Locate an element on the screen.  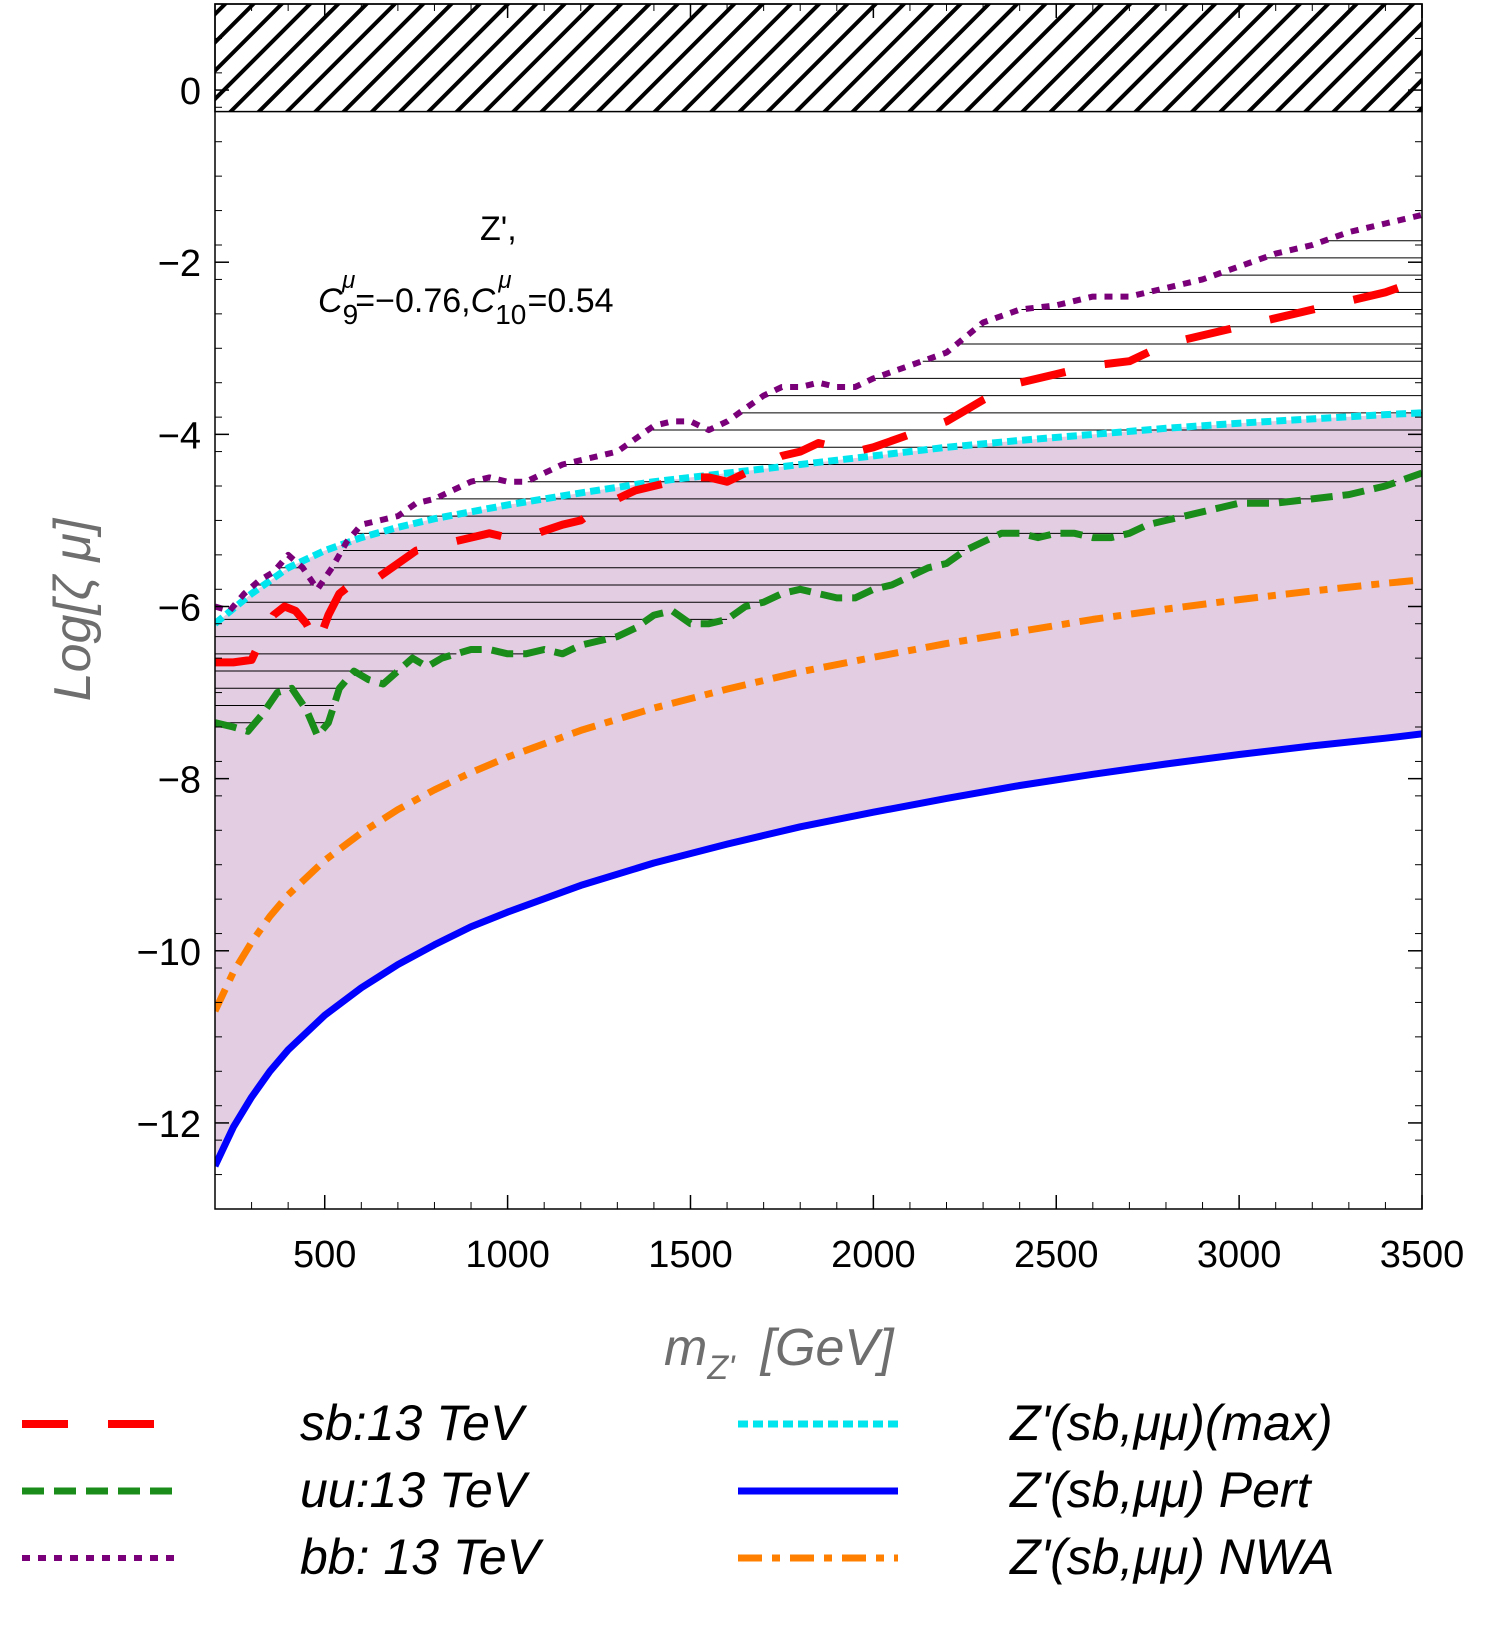
c10-label: C is located at coordinates (483, 301).